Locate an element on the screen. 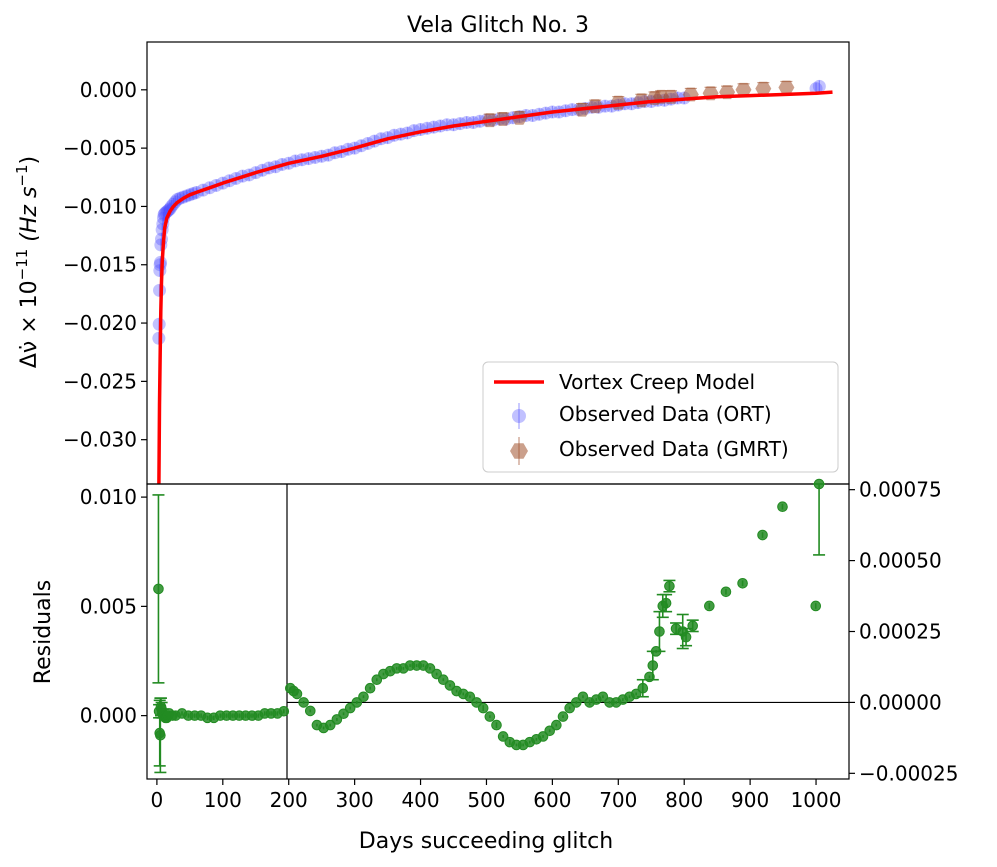  top-y-tick-label: −0.010 is located at coordinates (100, 206).